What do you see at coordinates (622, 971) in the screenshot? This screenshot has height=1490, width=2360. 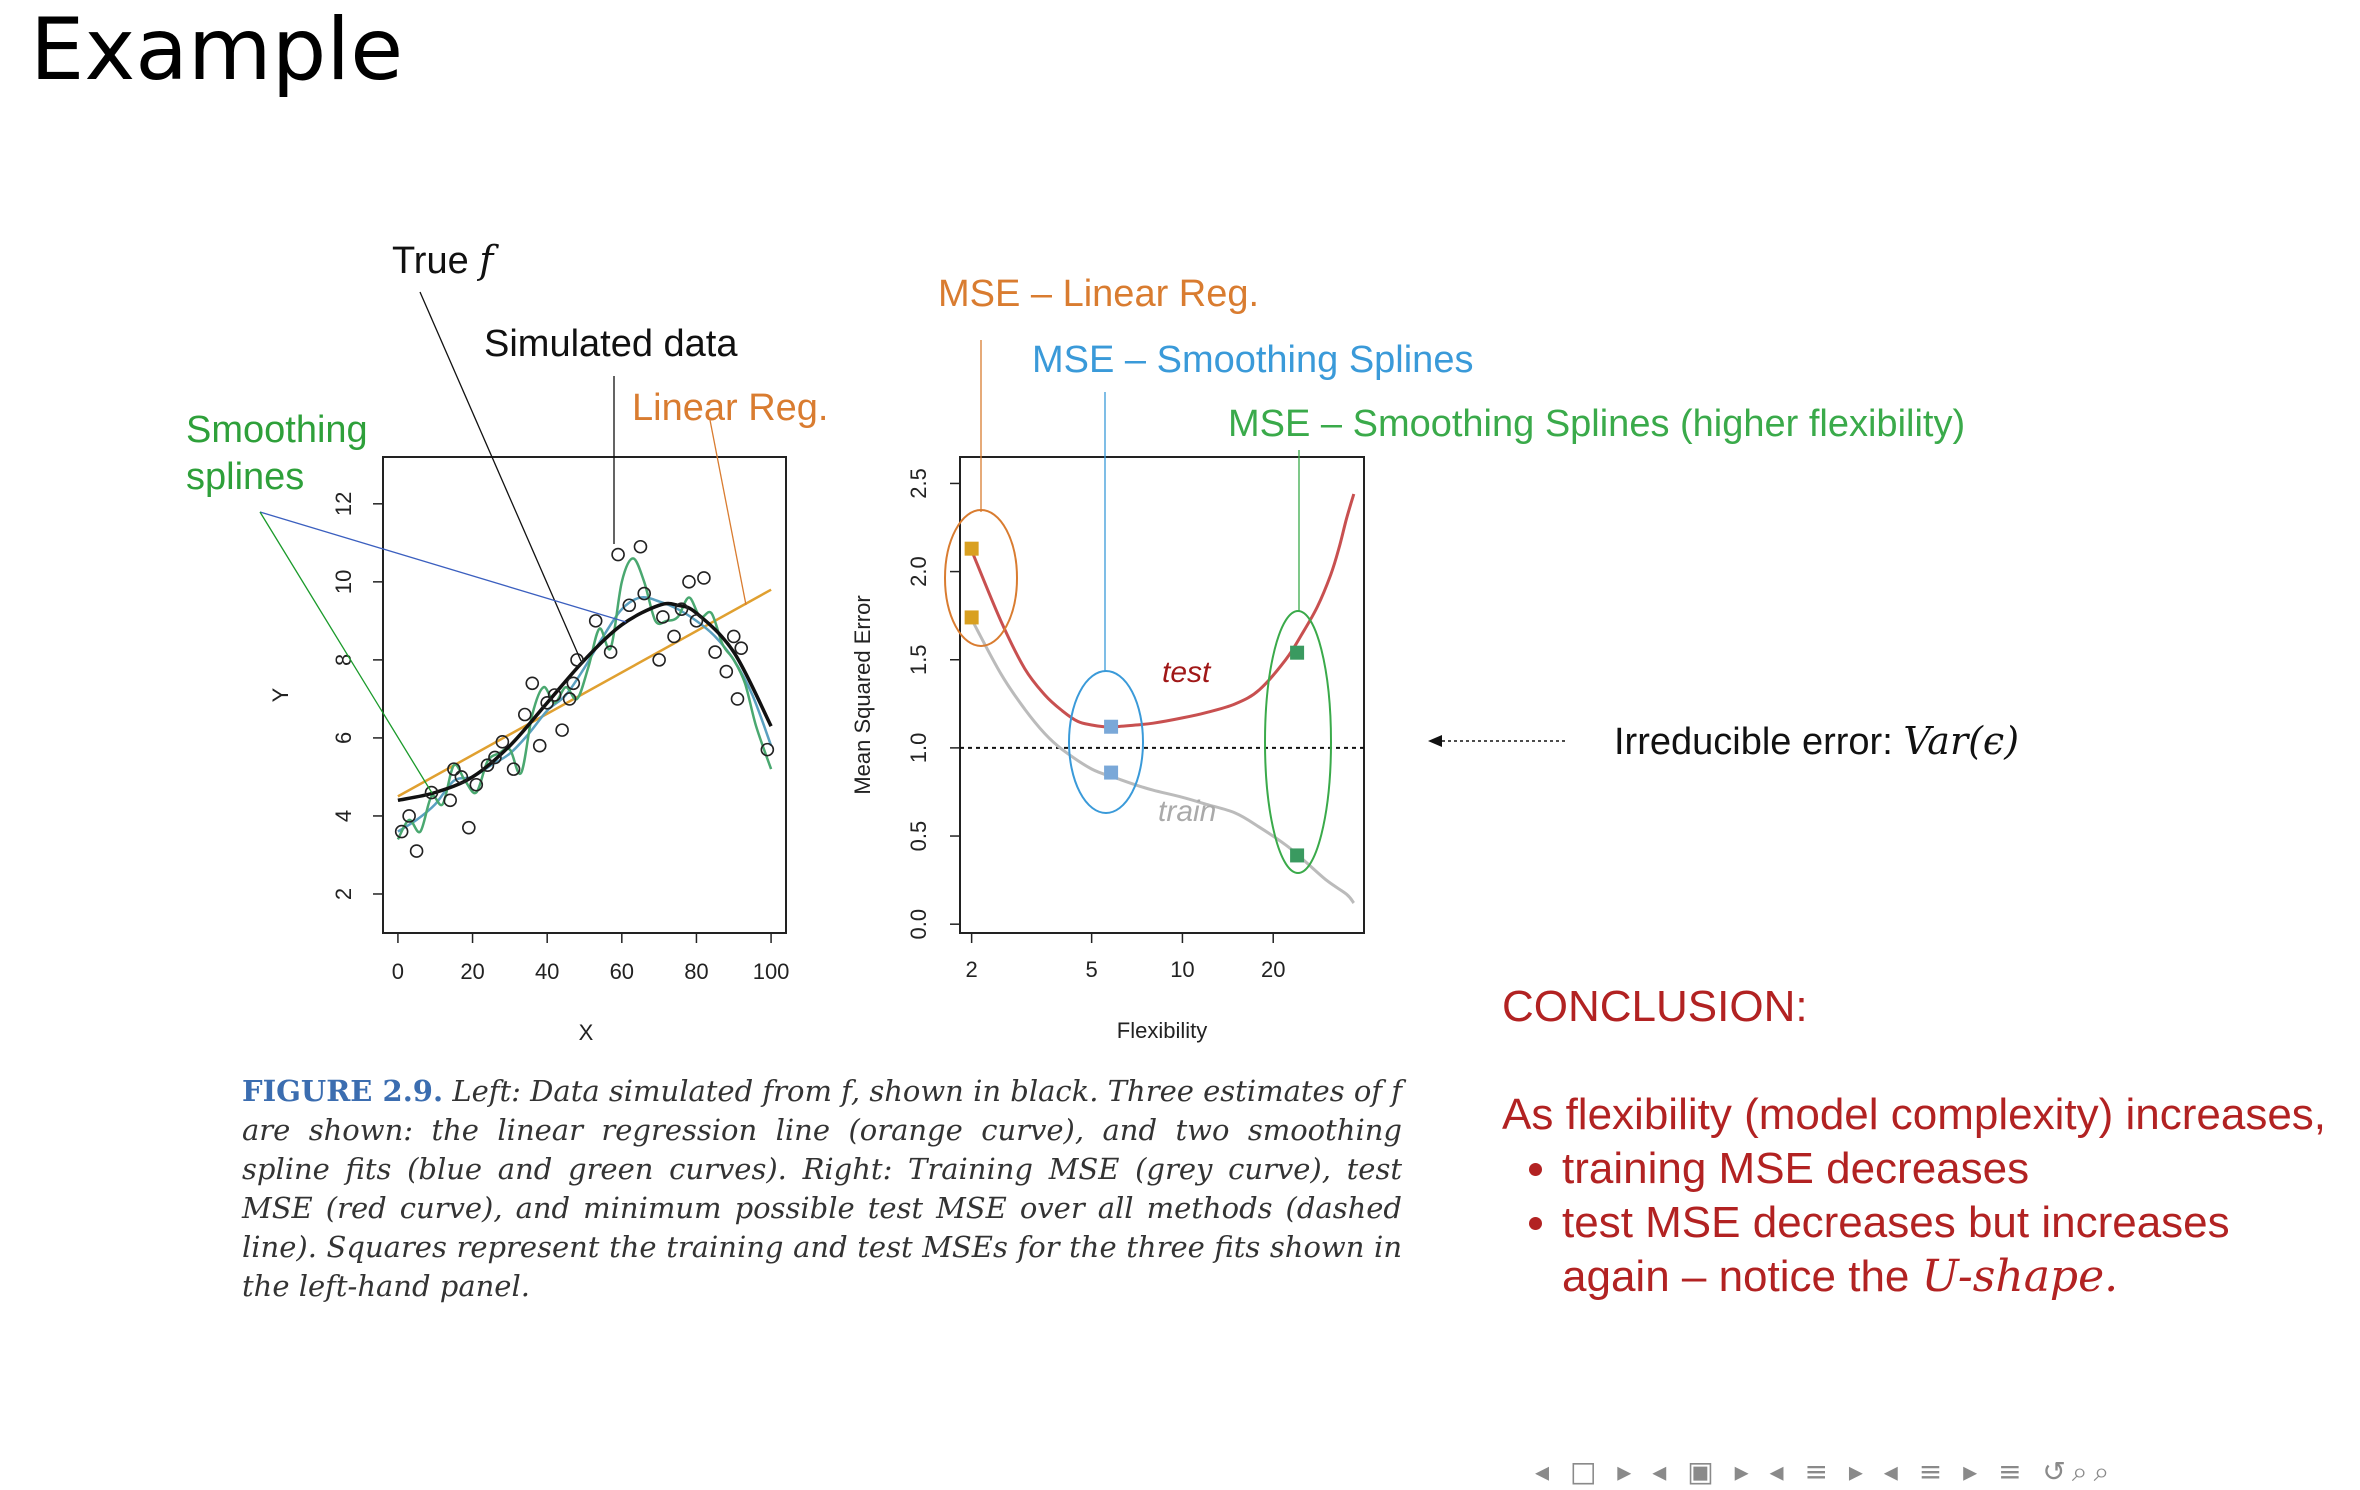 I see `left-x-tick-label: 60` at bounding box center [622, 971].